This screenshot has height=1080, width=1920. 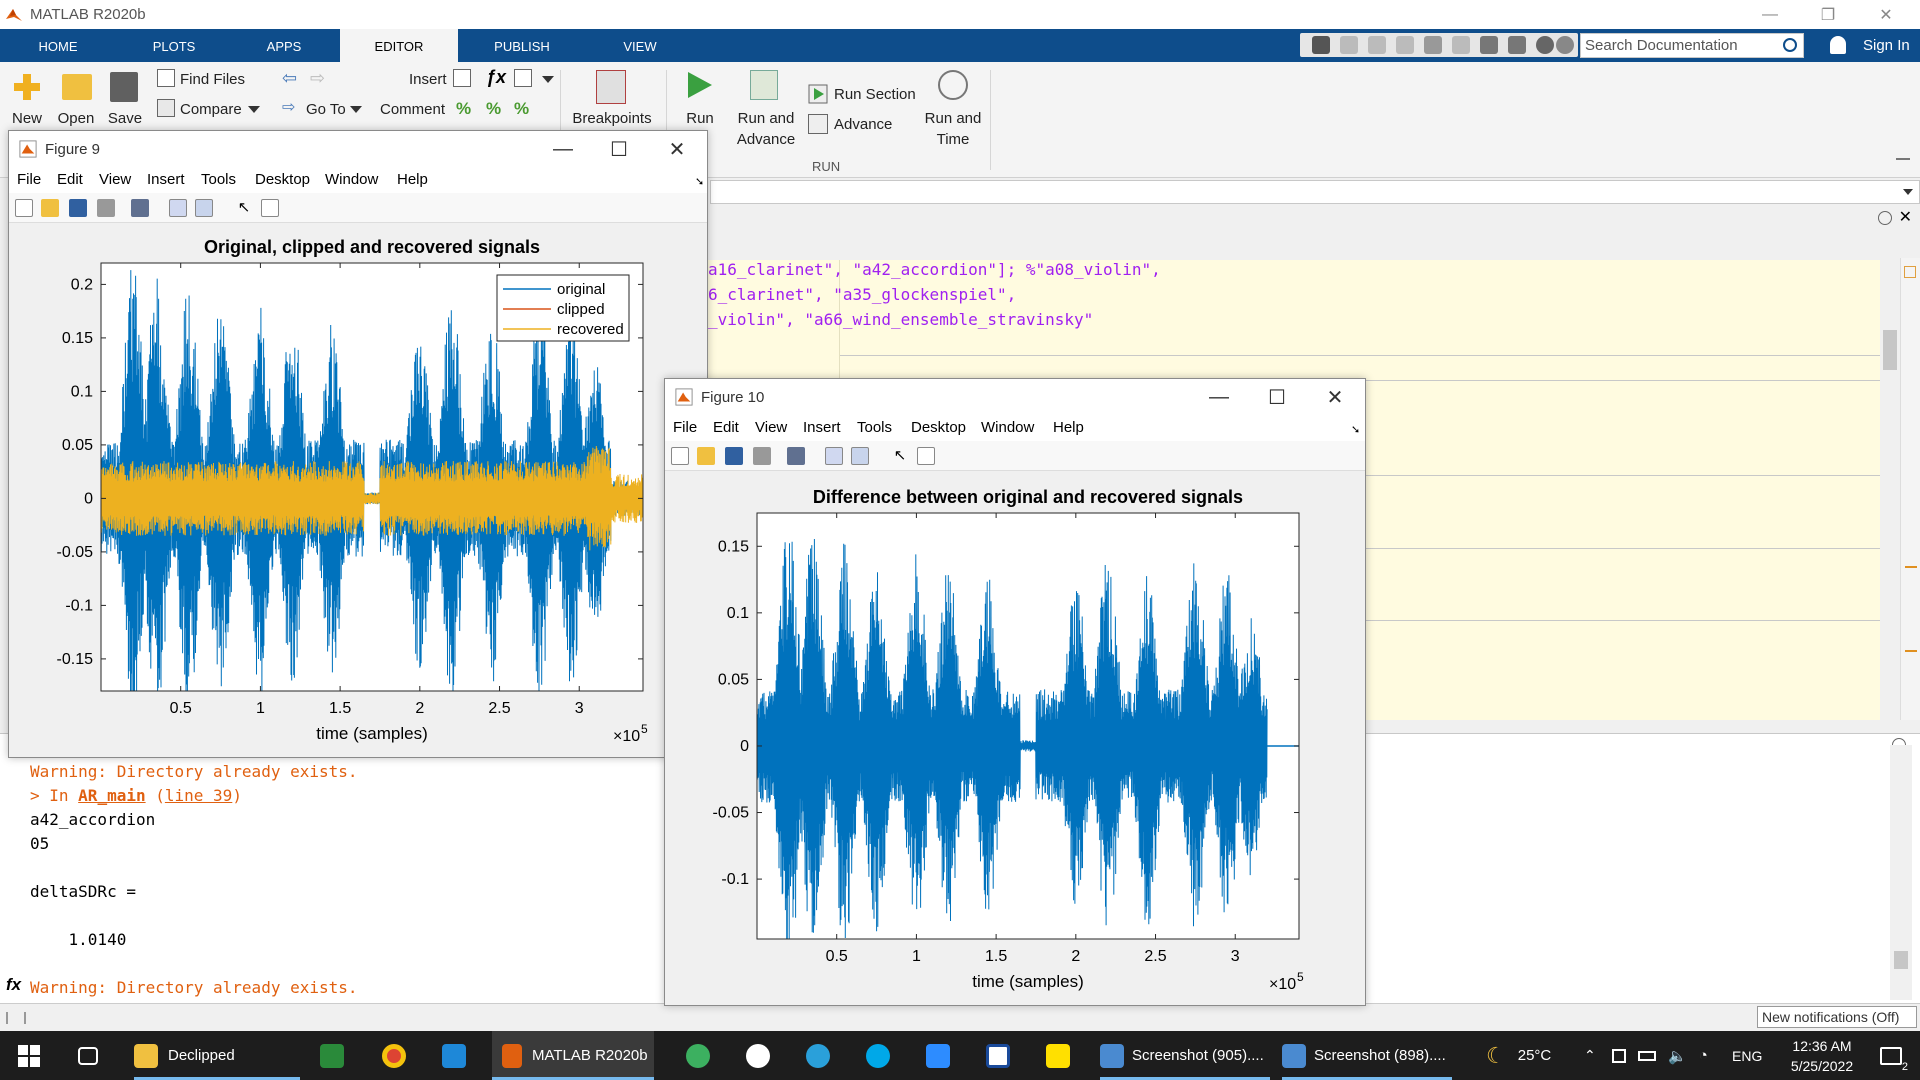 What do you see at coordinates (758, 1055) in the screenshot?
I see `taskbar-whatsapp` at bounding box center [758, 1055].